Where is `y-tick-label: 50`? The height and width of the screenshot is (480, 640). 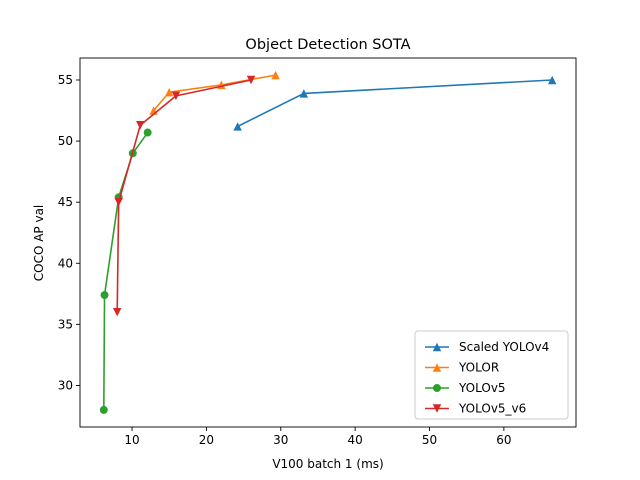 y-tick-label: 50 is located at coordinates (65, 141).